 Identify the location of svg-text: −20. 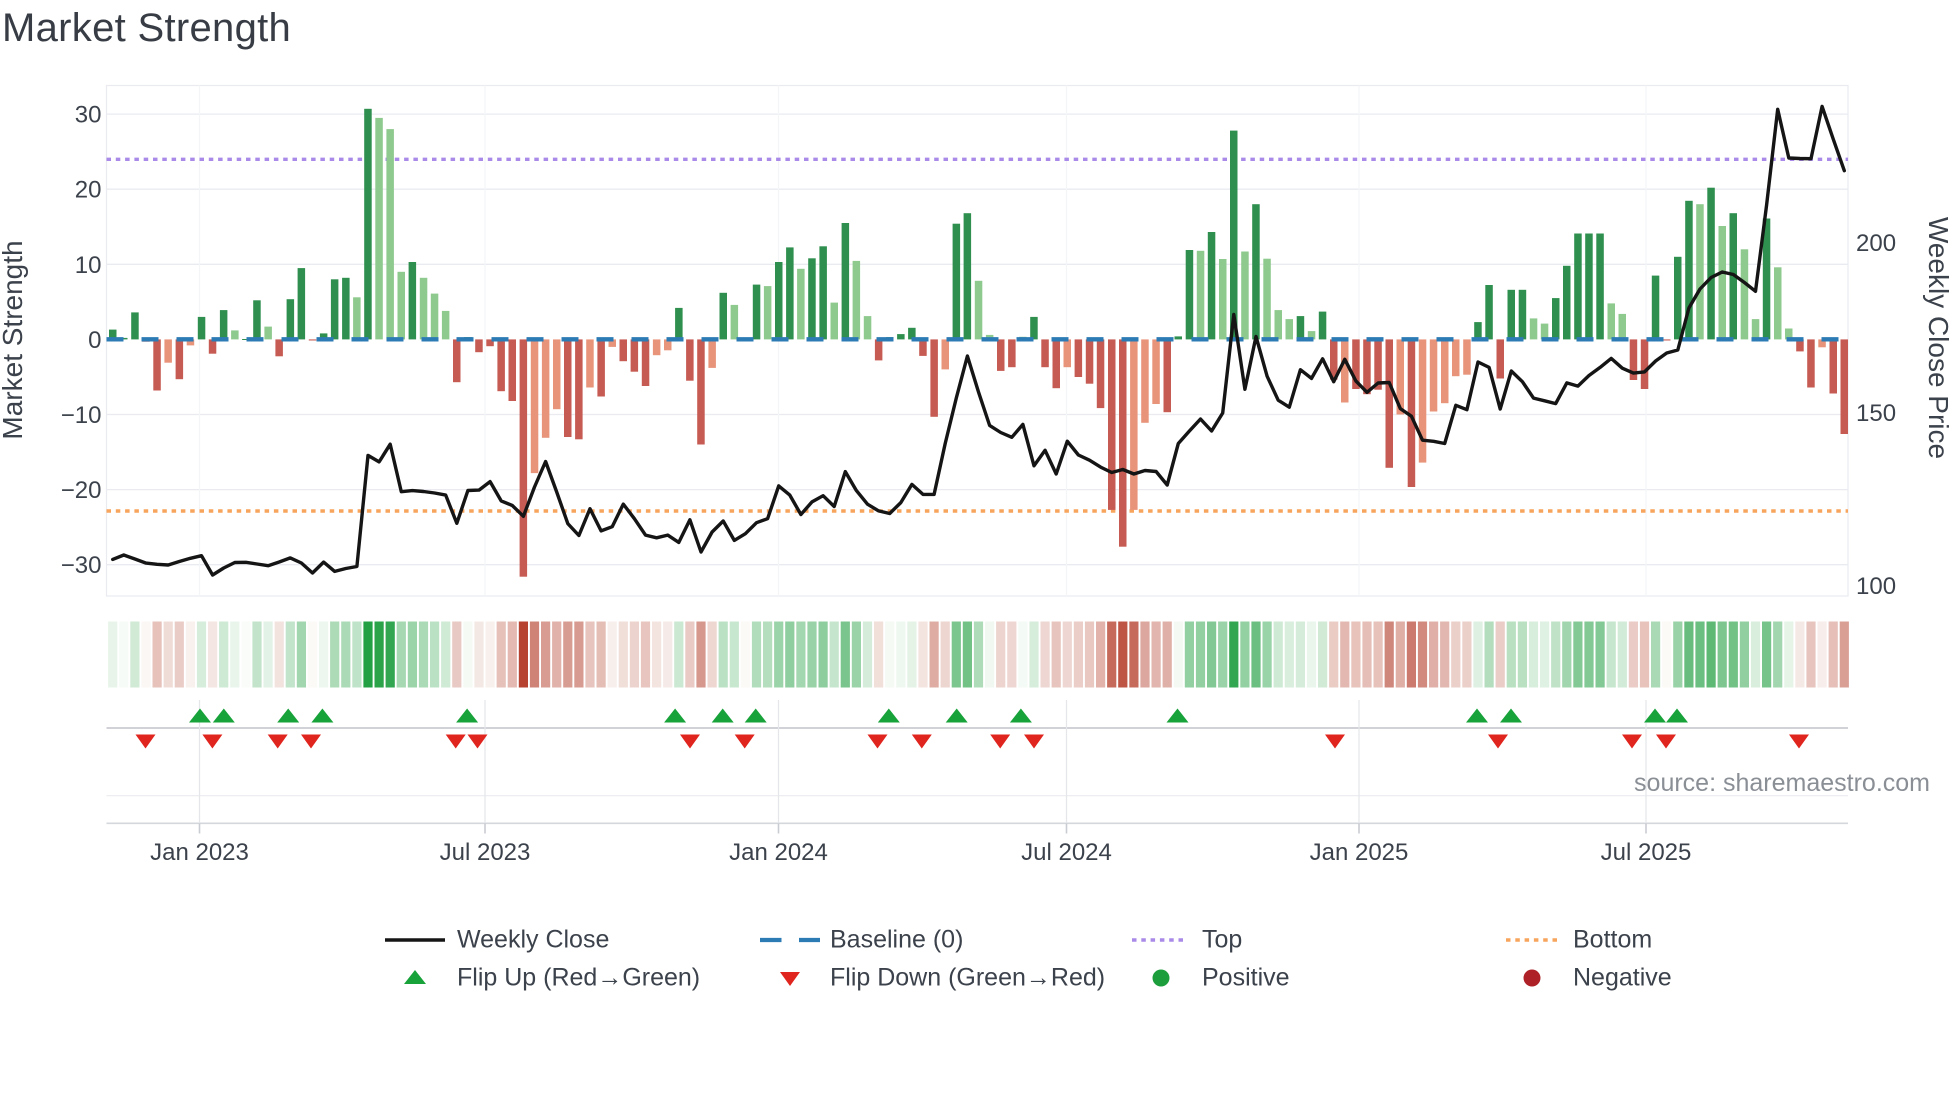
(81, 490).